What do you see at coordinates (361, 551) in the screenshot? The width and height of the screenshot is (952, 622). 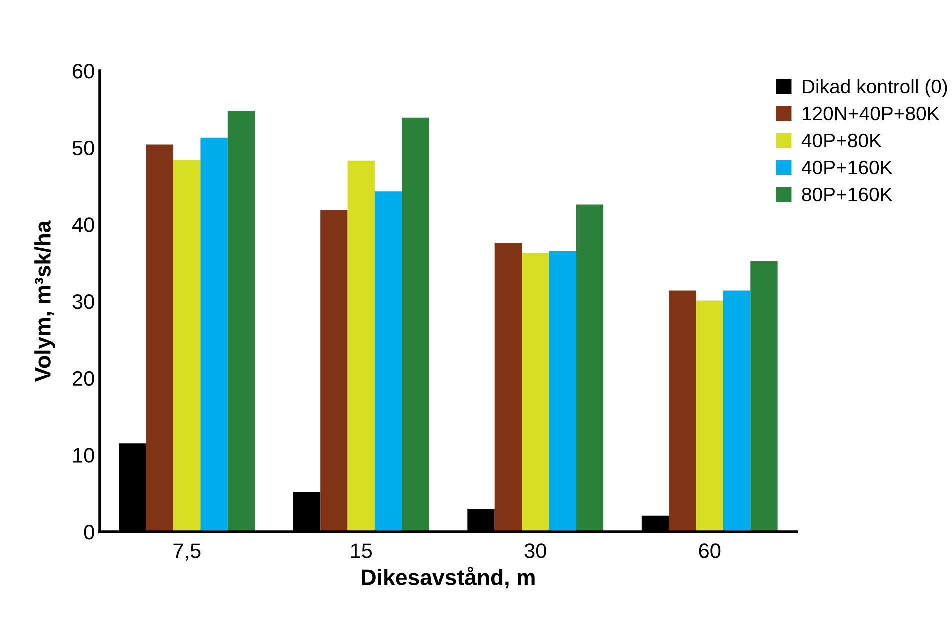 I see `x-tick-label: 15` at bounding box center [361, 551].